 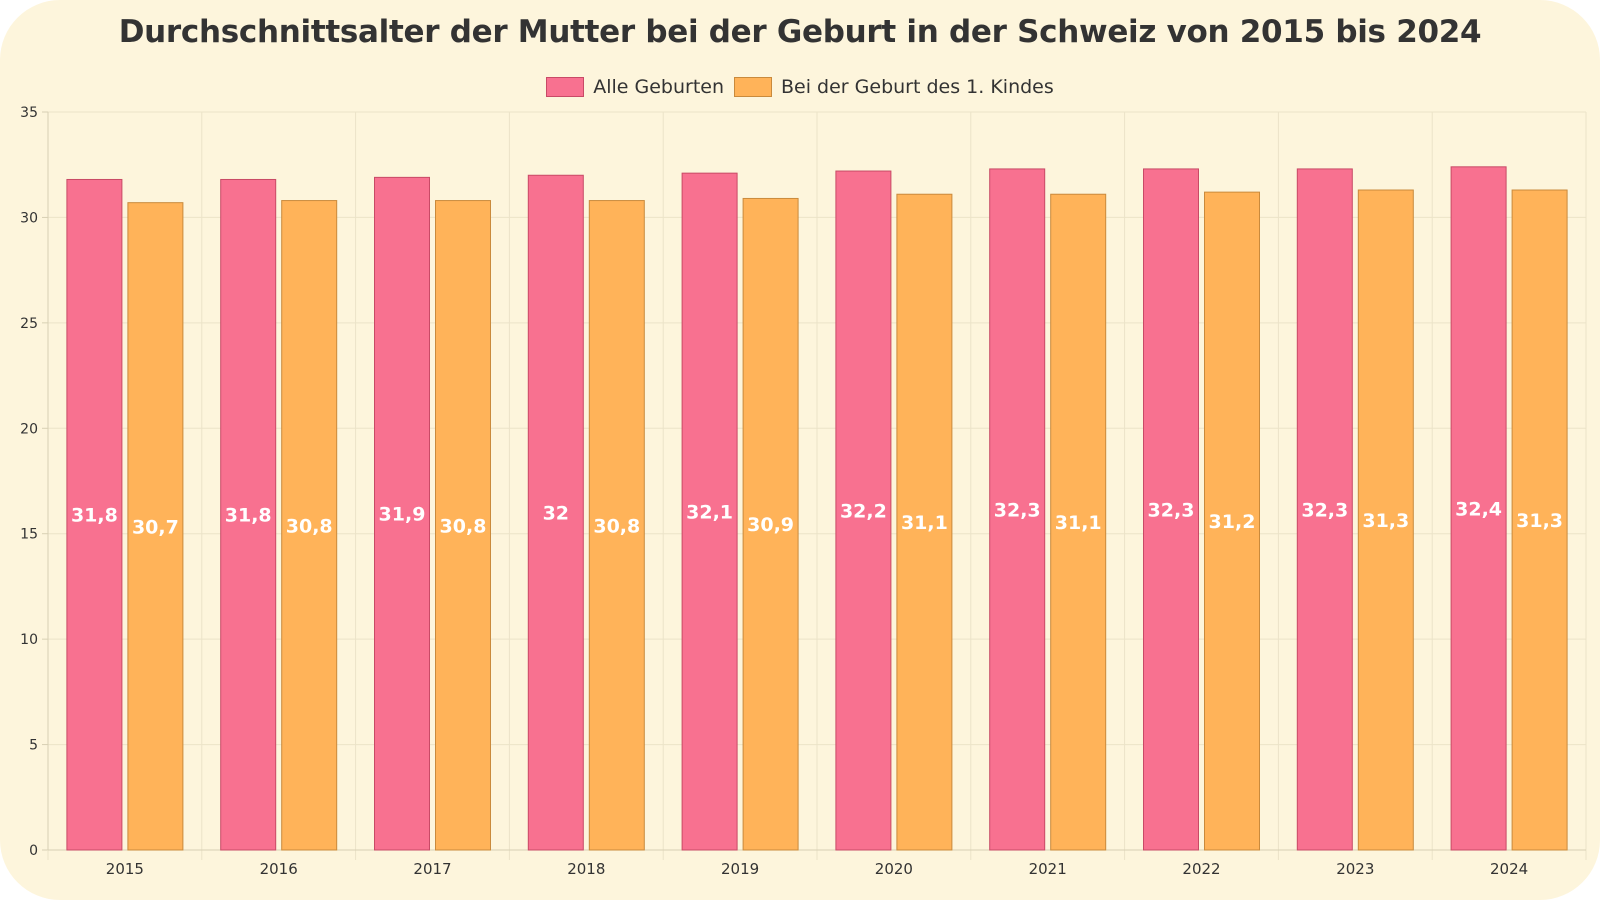 What do you see at coordinates (29, 429) in the screenshot?
I see `y-tick-label: 20` at bounding box center [29, 429].